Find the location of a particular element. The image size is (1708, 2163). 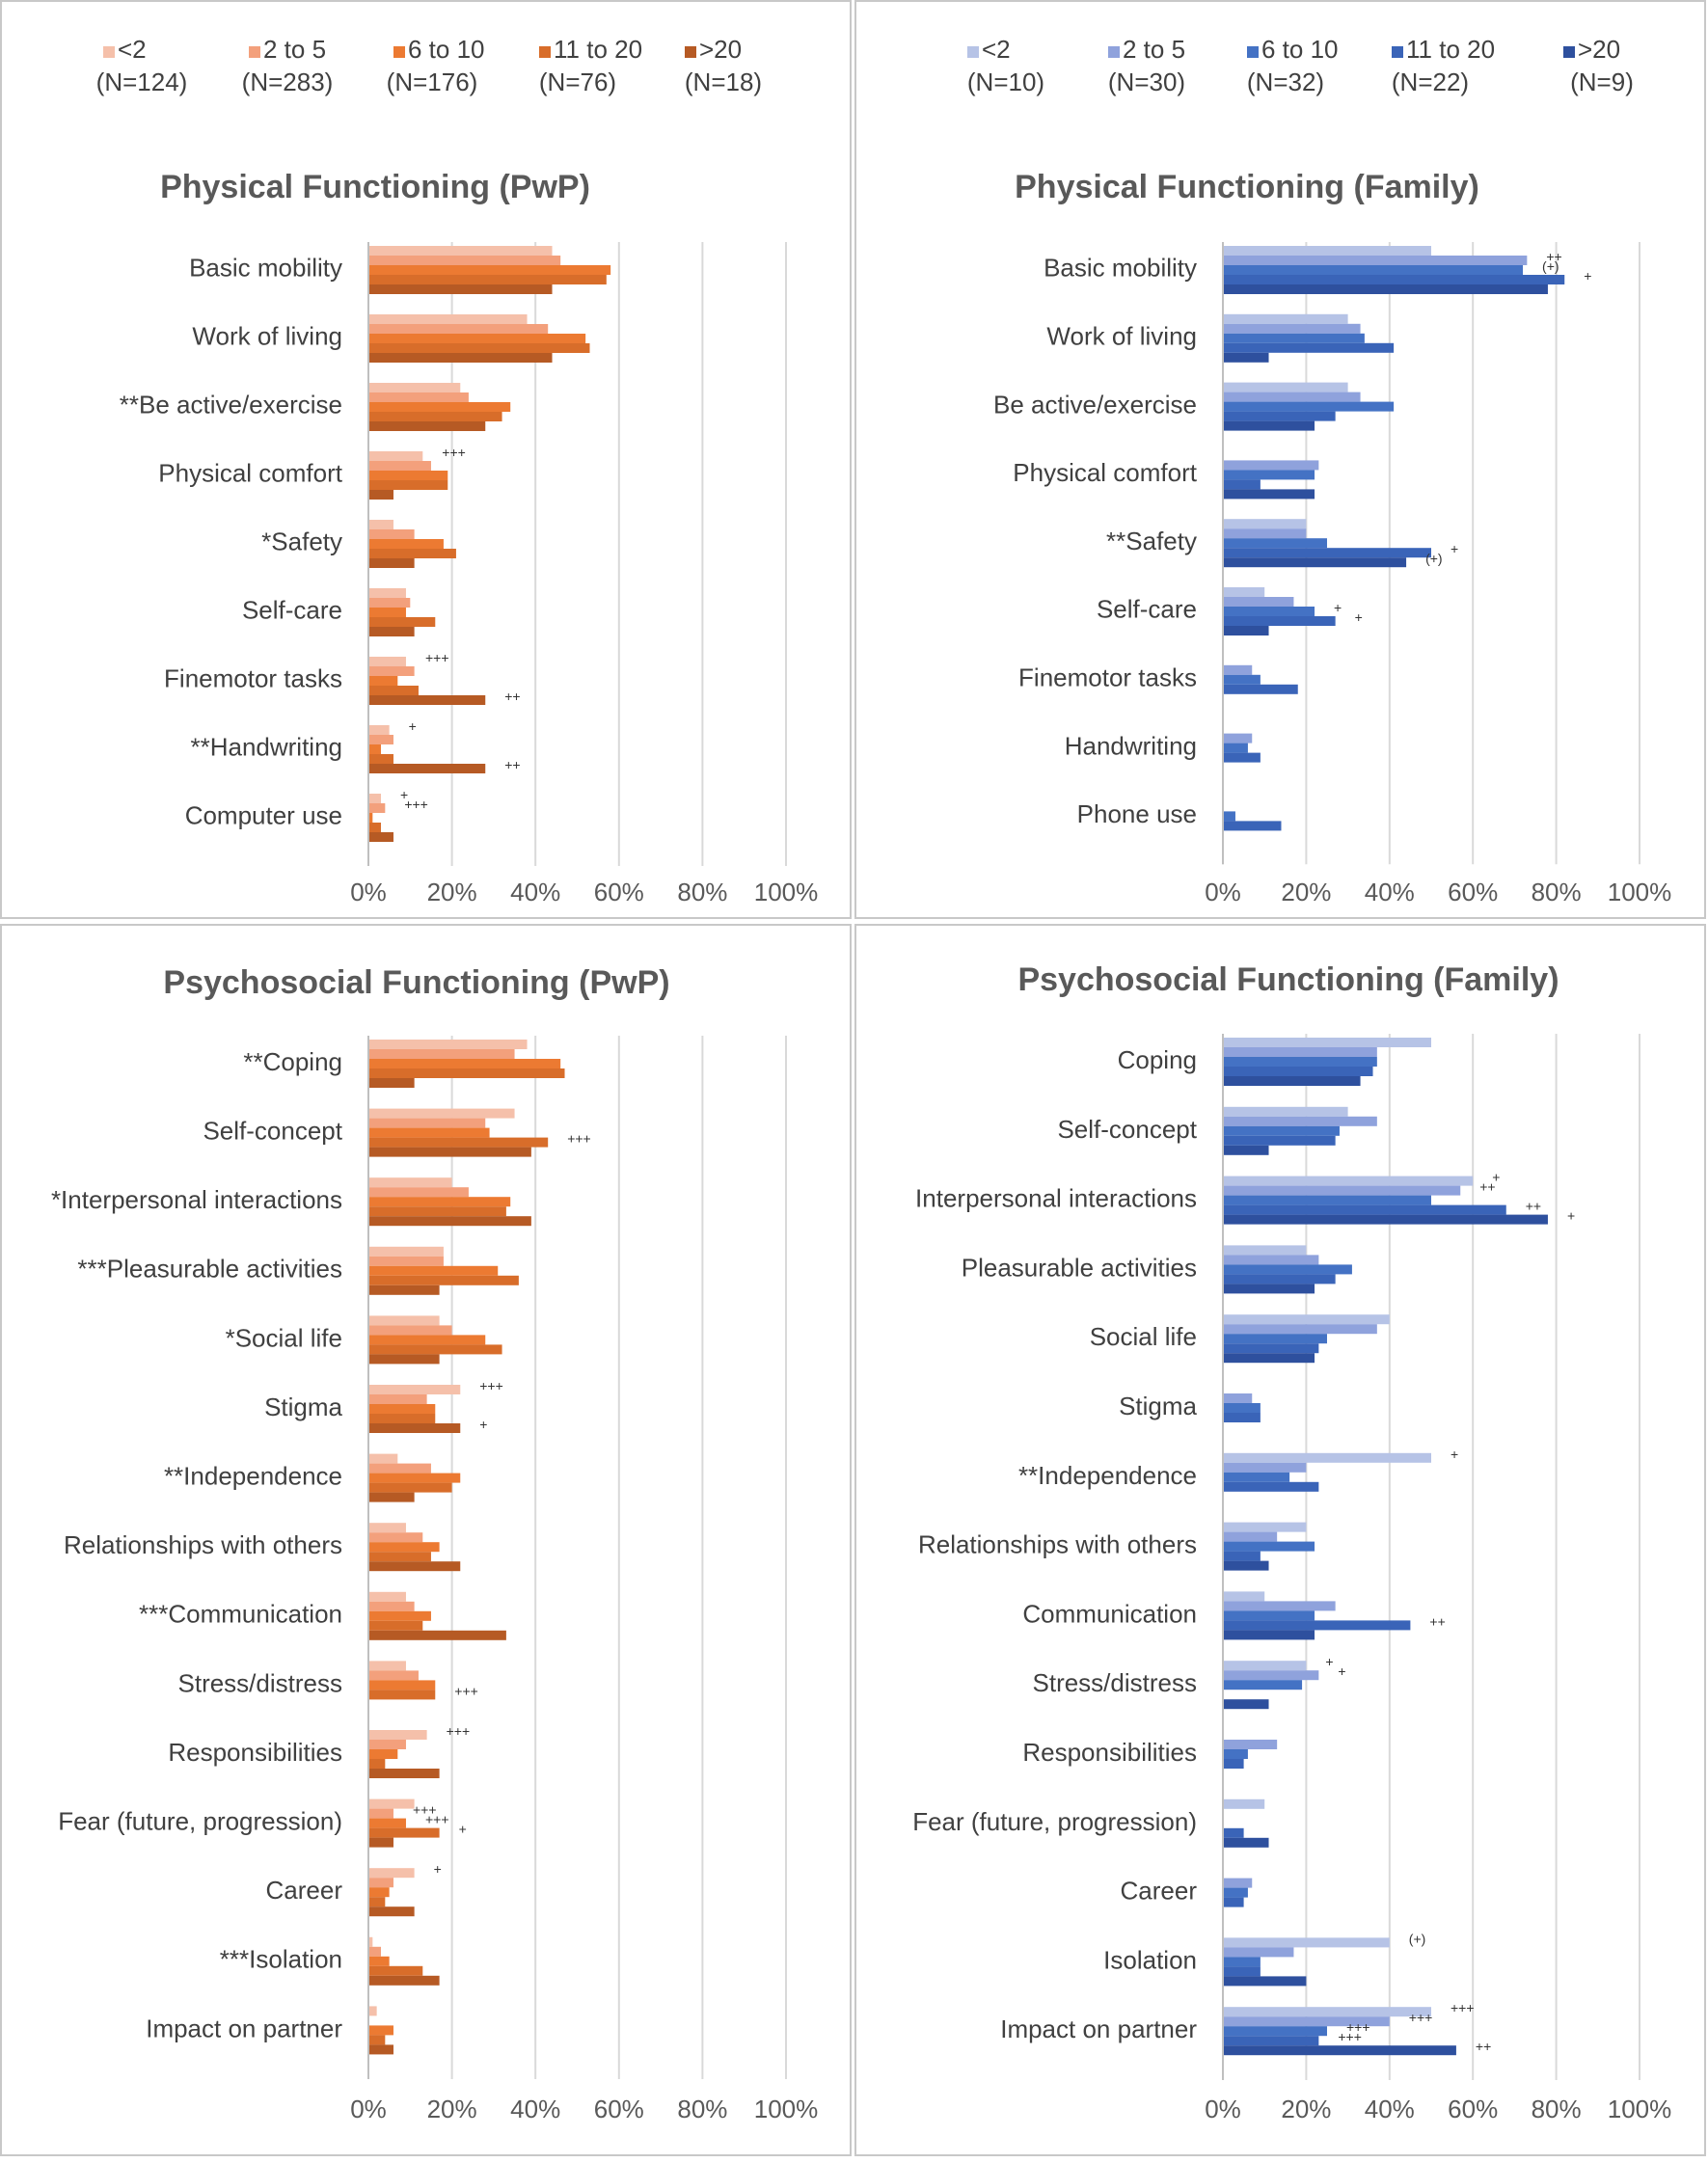

legend-n-family-0: (N=10) is located at coordinates (1005, 82).